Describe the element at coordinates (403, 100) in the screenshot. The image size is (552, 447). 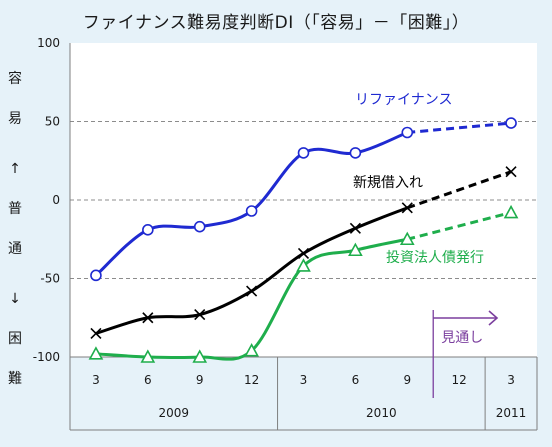
I see `series-label: リファイナンス` at that location.